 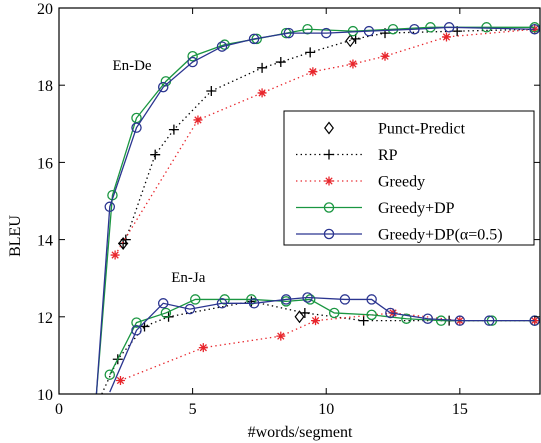 I want to click on y-tick-label: 12, so click(x=45, y=318).